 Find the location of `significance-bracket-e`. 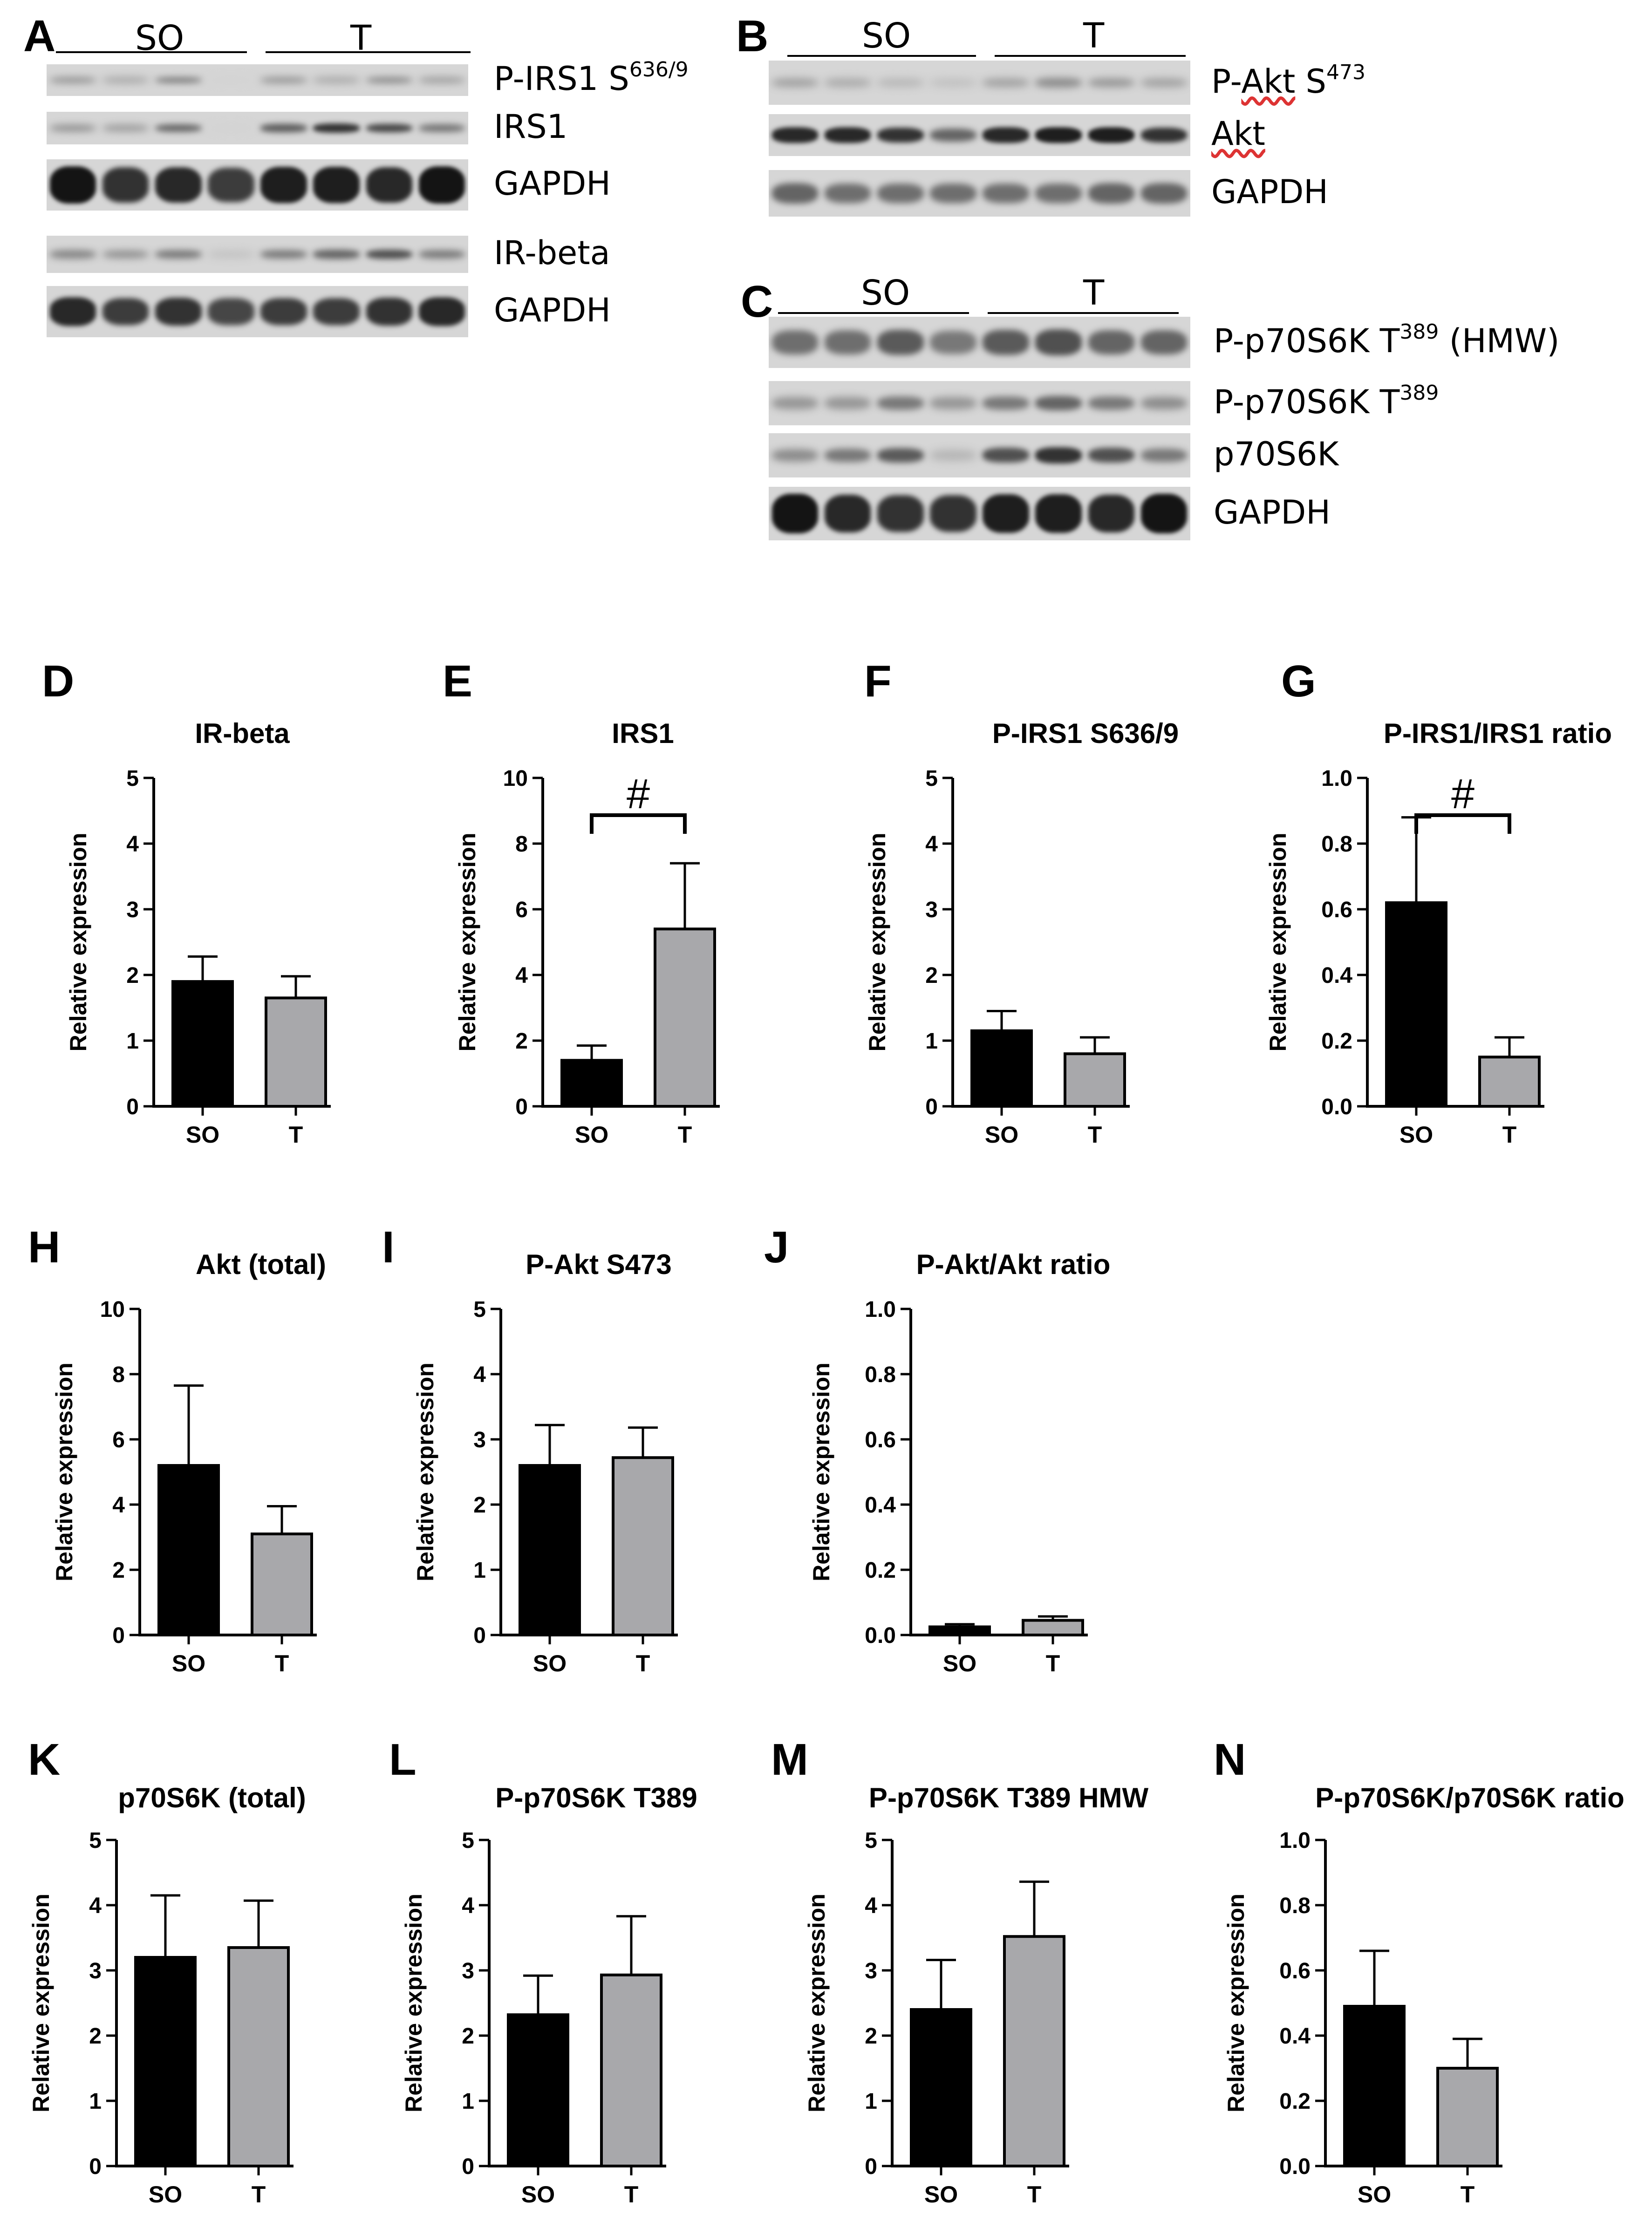

significance-bracket-e is located at coordinates (638, 823).